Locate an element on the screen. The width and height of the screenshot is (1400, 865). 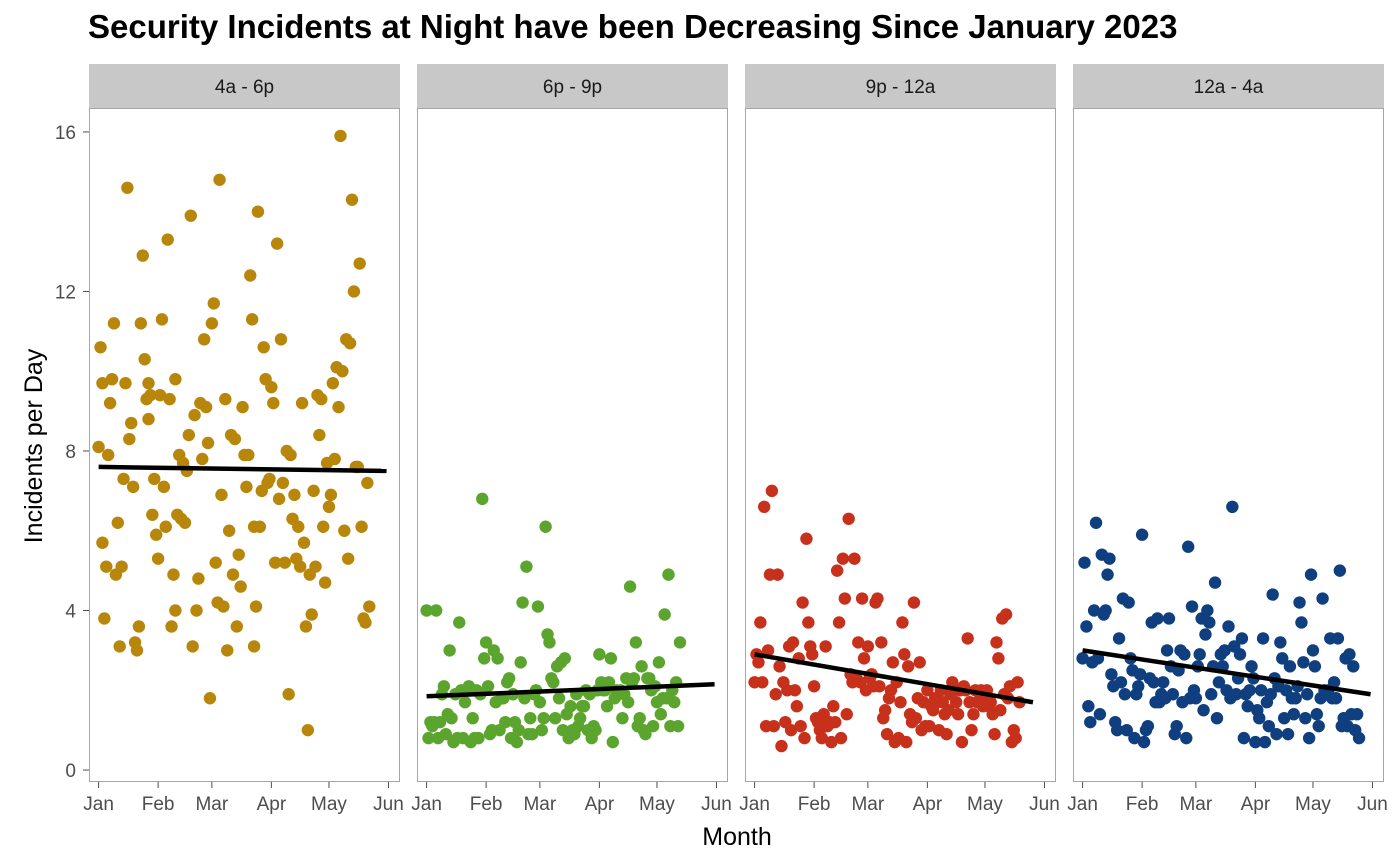
trend-line is located at coordinates (1226, 672).